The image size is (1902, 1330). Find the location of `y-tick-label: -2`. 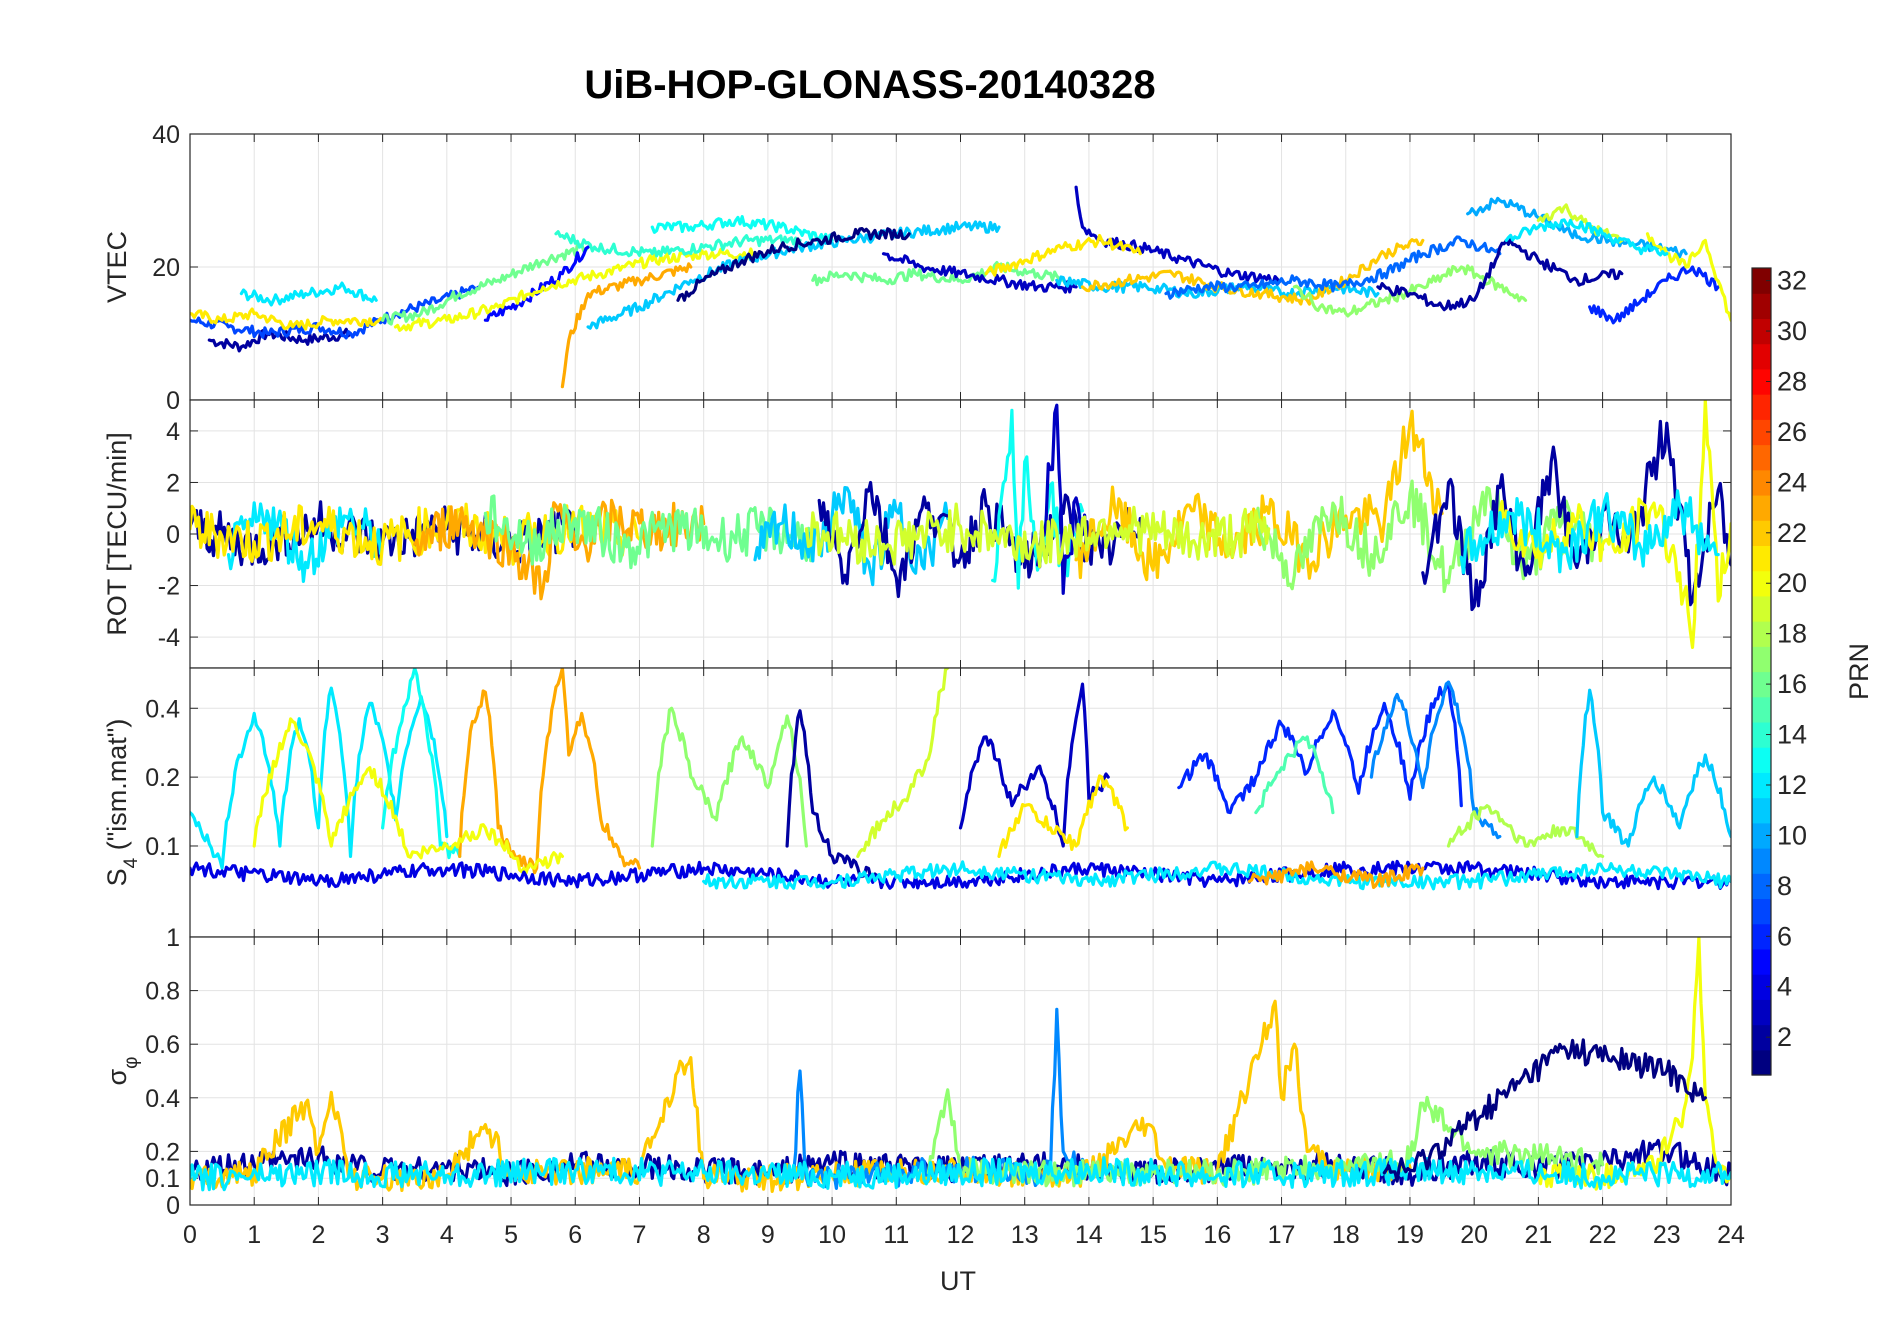

y-tick-label: -2 is located at coordinates (169, 587).